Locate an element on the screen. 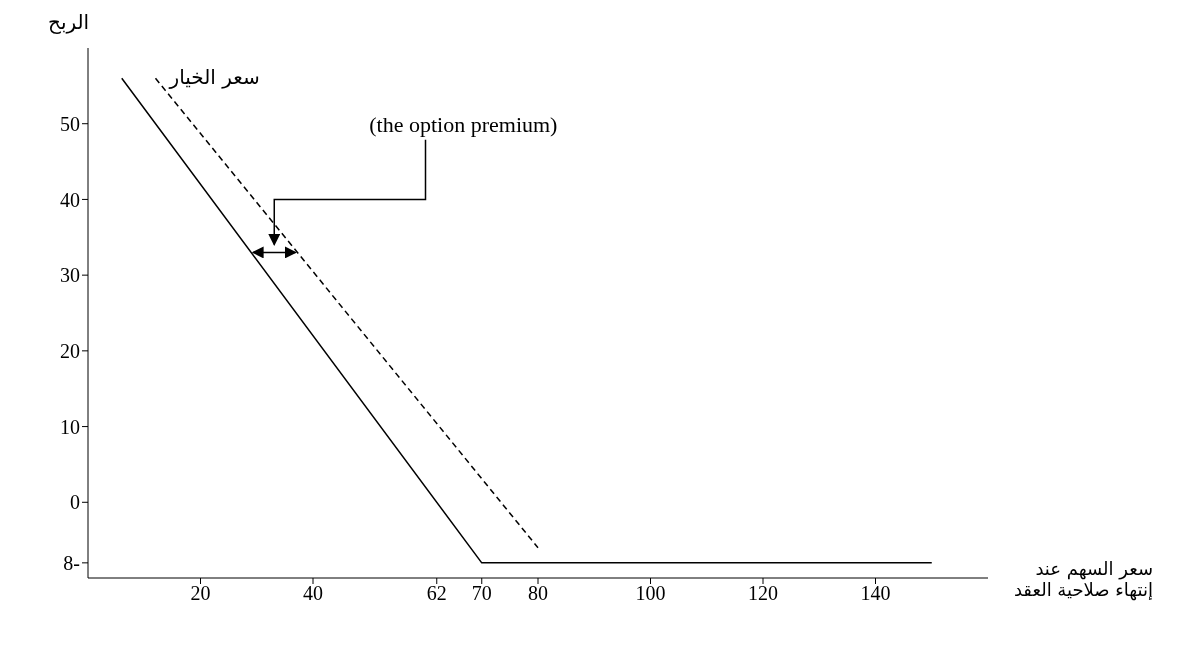 The height and width of the screenshot is (660, 1189). y-tick-label: 40 is located at coordinates (70, 199).